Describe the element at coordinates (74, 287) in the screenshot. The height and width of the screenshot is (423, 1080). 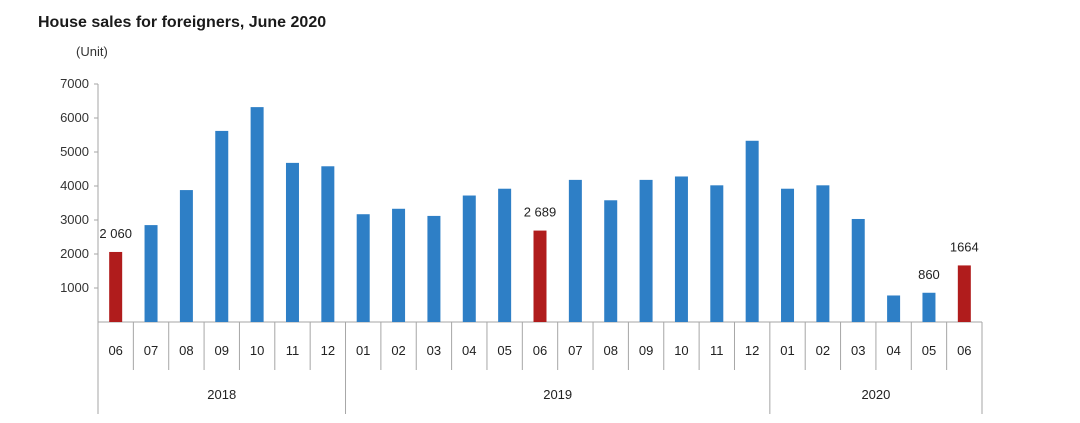
I see `y-tick-label: 1000` at that location.